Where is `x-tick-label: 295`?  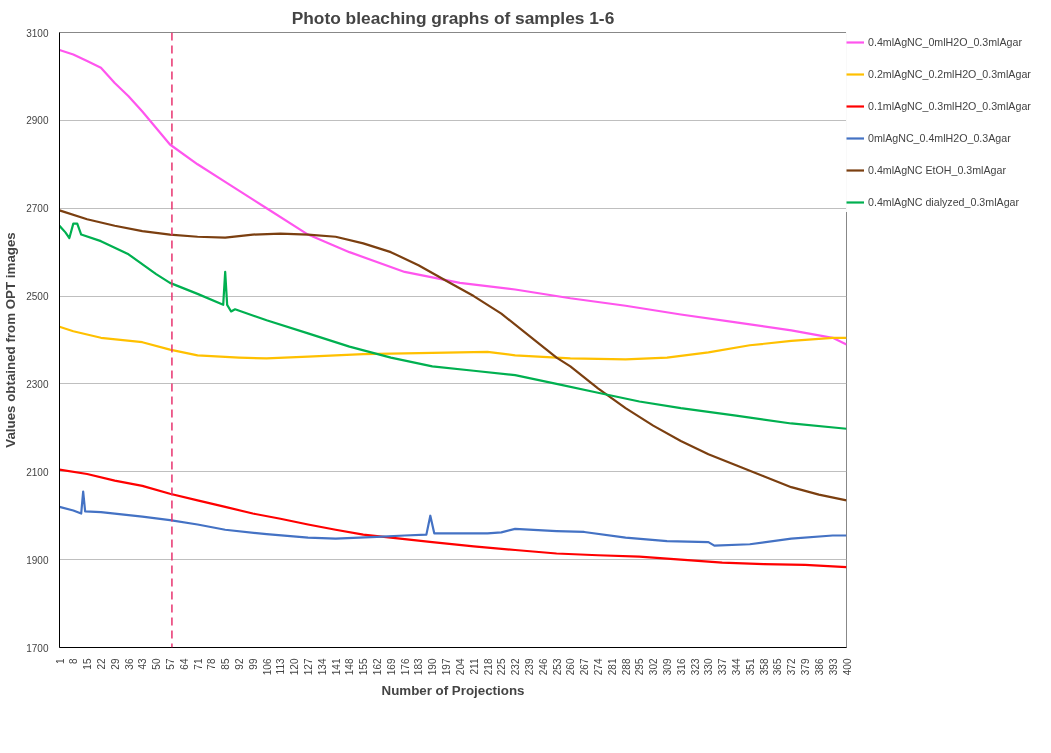 x-tick-label: 295 is located at coordinates (640, 667).